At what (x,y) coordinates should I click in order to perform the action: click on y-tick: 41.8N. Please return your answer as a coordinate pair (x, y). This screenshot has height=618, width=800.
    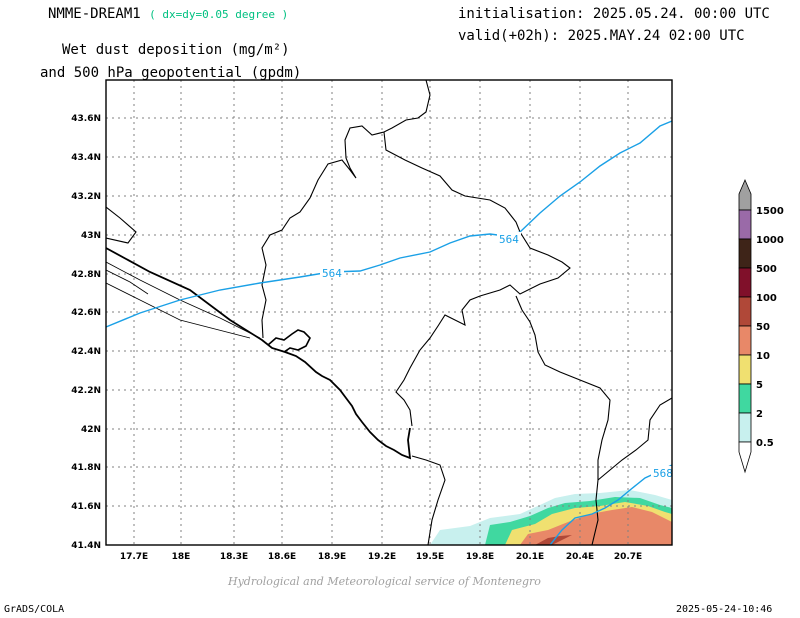
    Looking at the image, I should click on (86, 468).